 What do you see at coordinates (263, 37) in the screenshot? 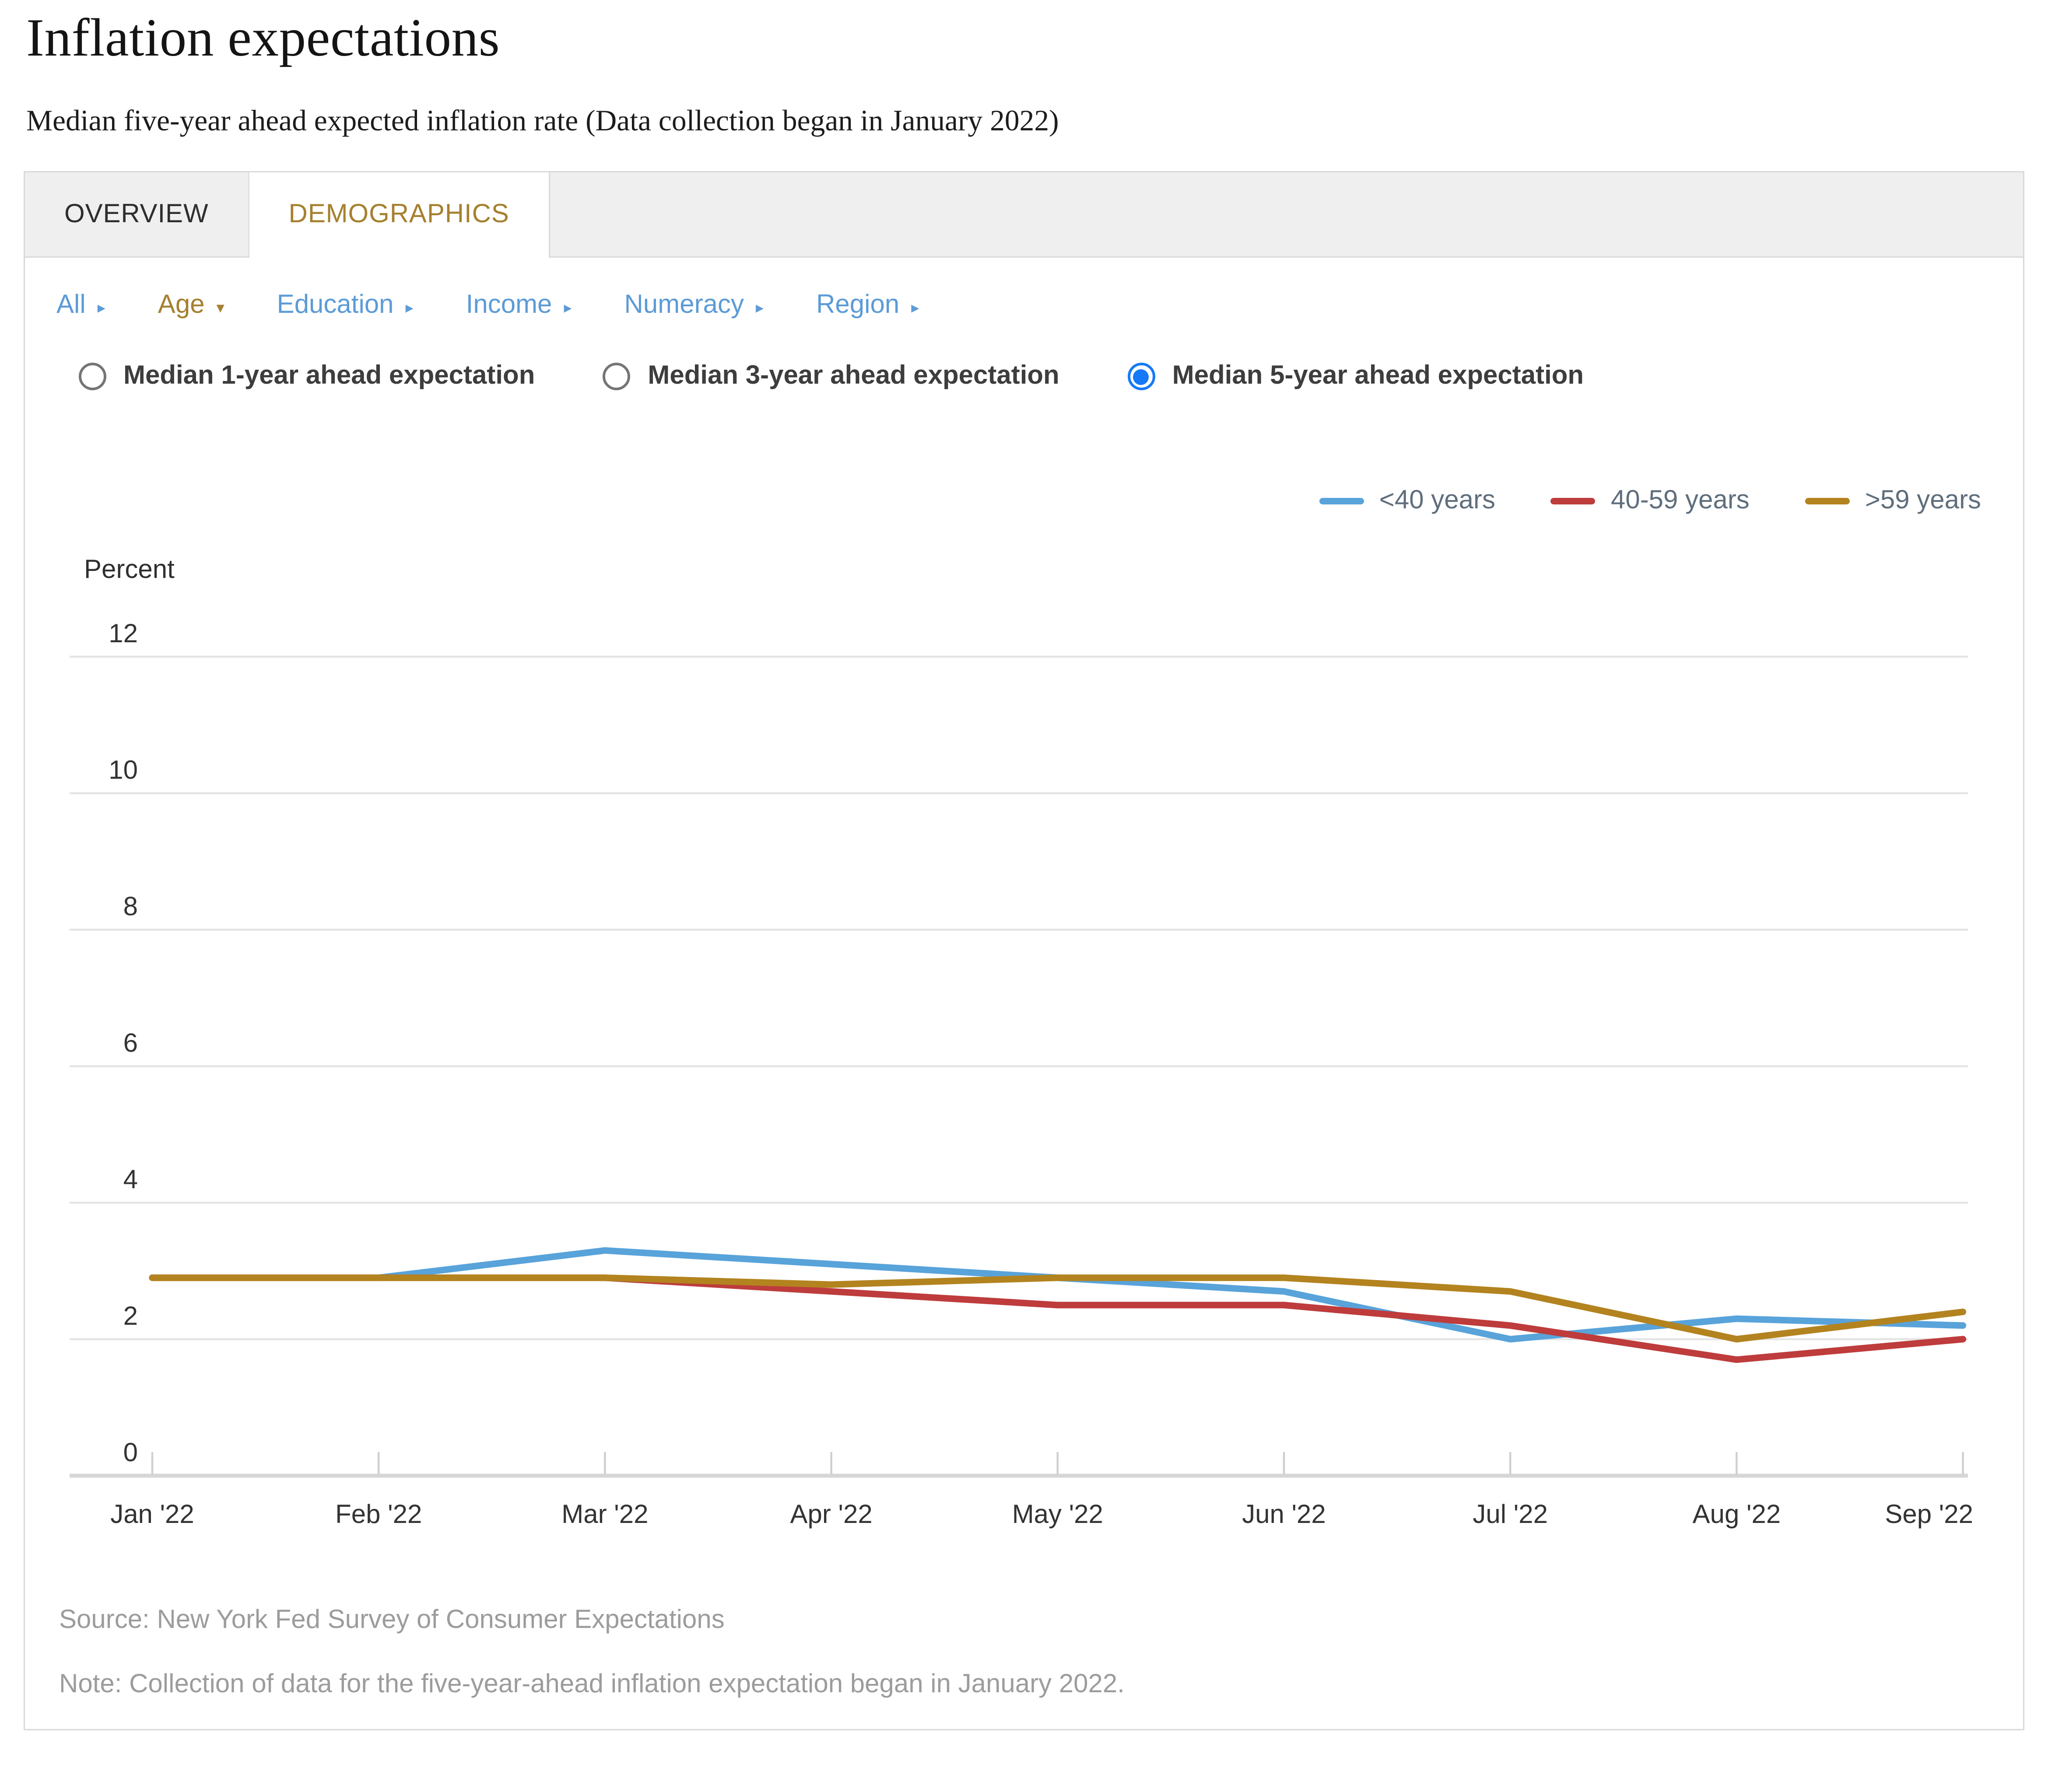
I see `page-title: Inflation expectations` at bounding box center [263, 37].